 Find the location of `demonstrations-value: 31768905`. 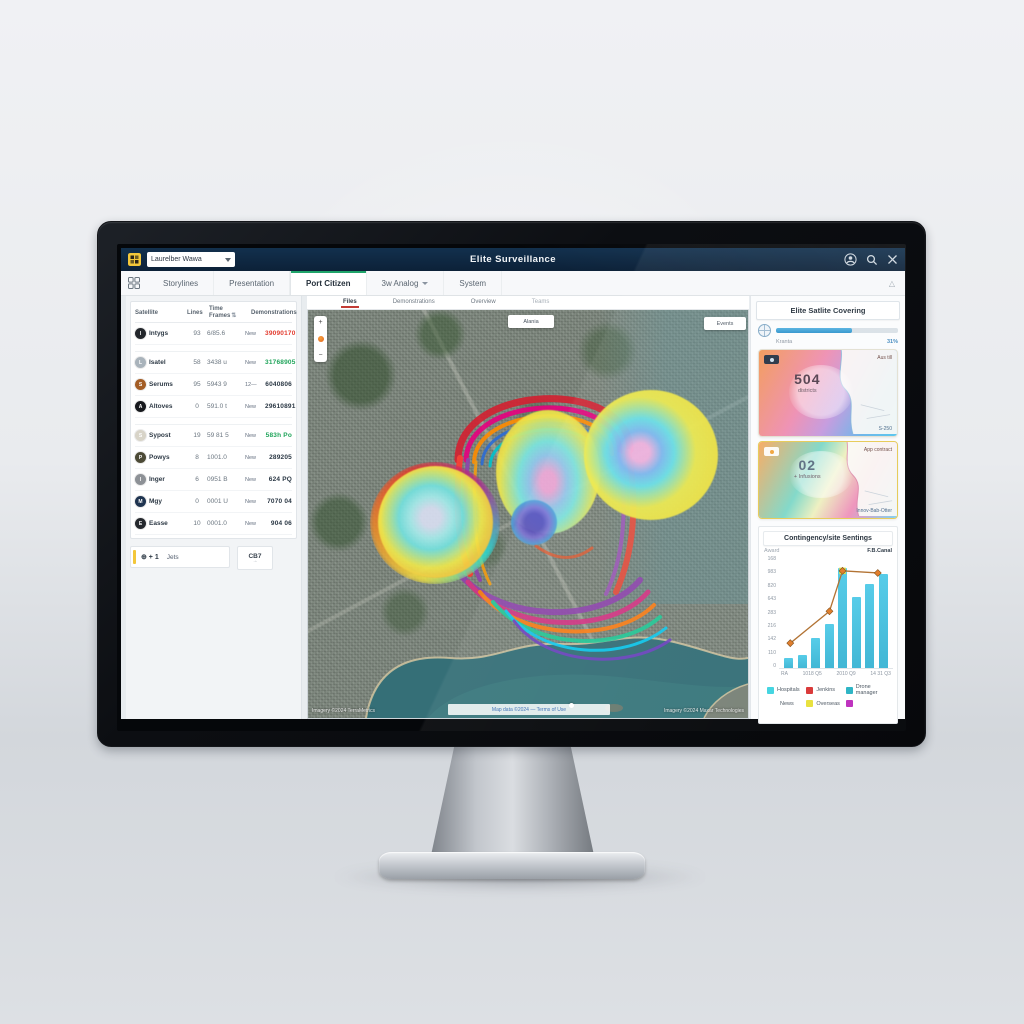

demonstrations-value: 31768905 is located at coordinates (280, 362).